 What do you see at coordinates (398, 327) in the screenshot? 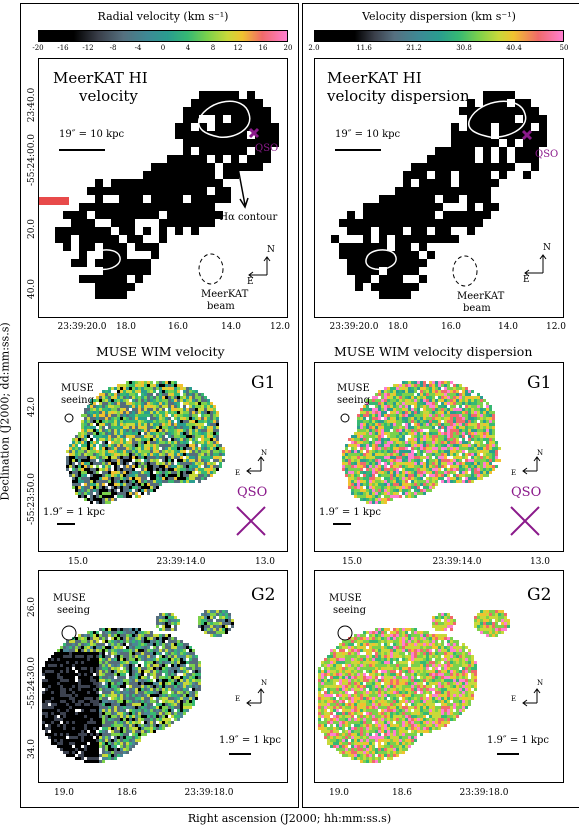
I see `hi-disp-xtick: 18.0` at bounding box center [398, 327].